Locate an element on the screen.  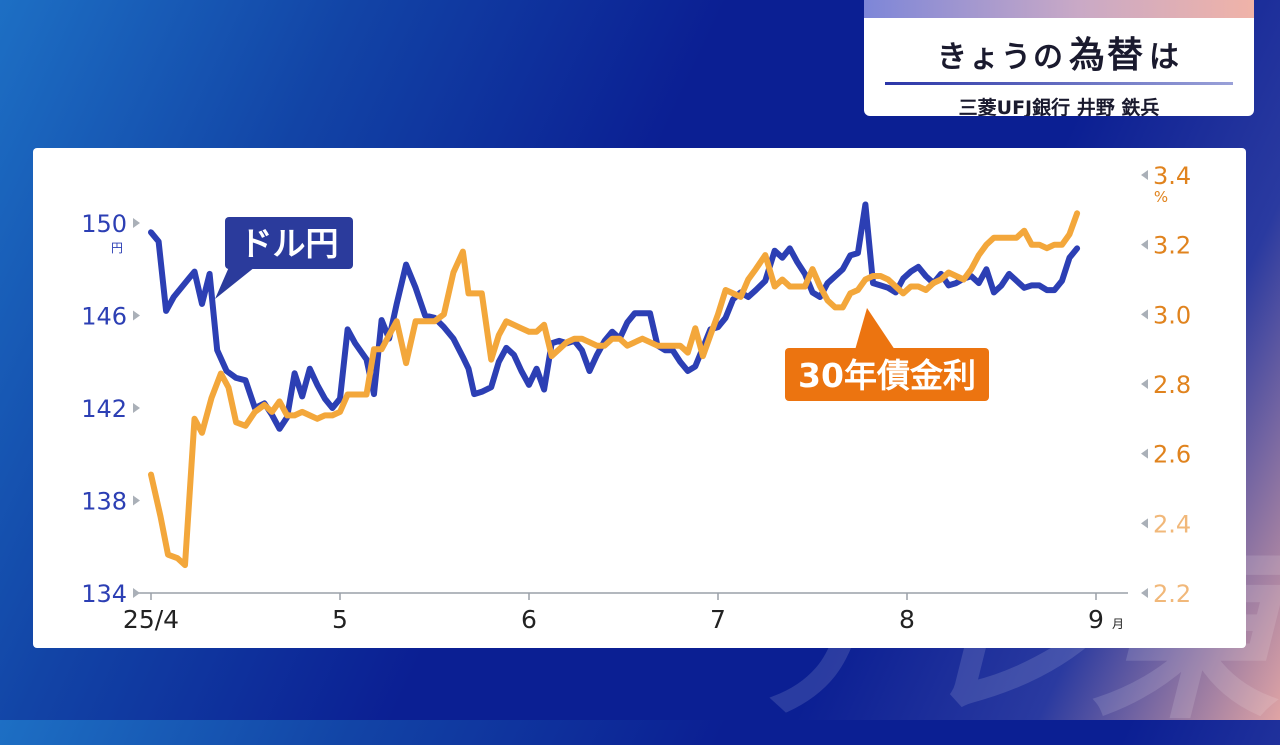
left-tick-label: 142 is located at coordinates (104, 409).